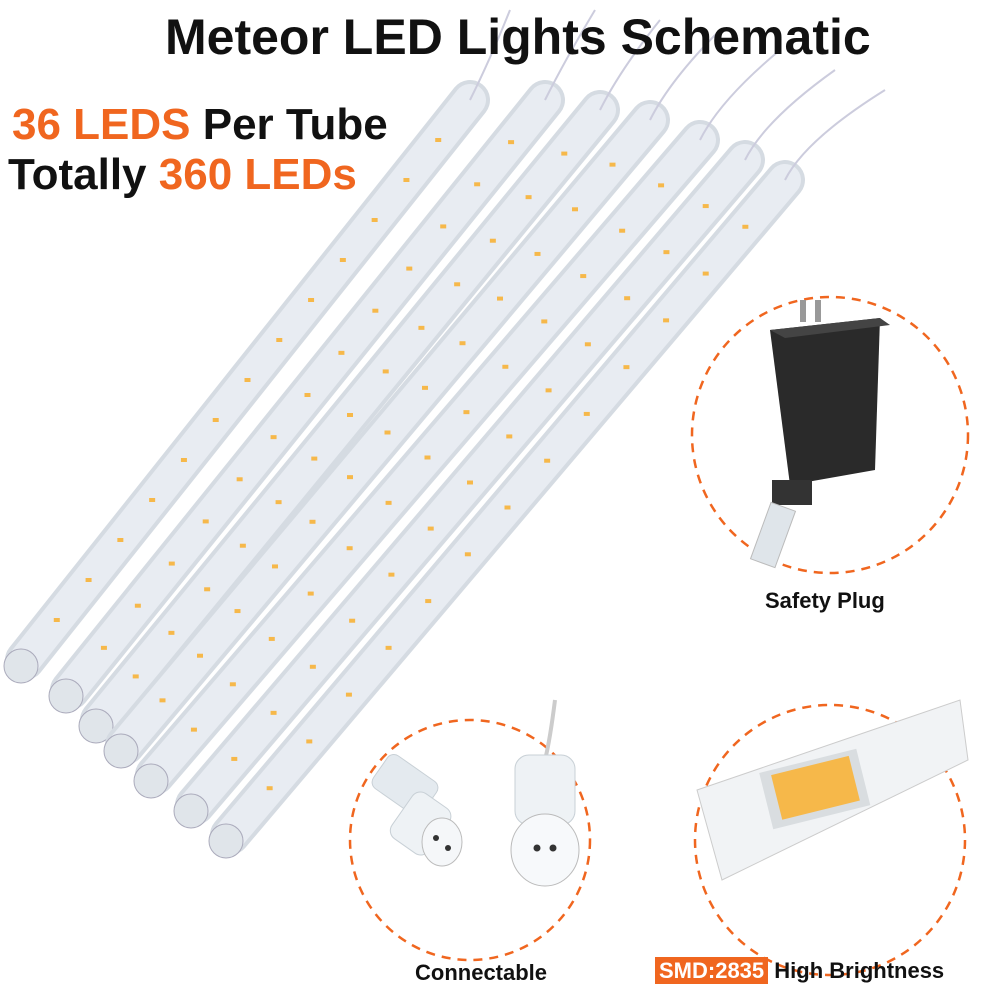  I want to click on leds-per-tube: 36 LEDS Per Tube, so click(200, 125).